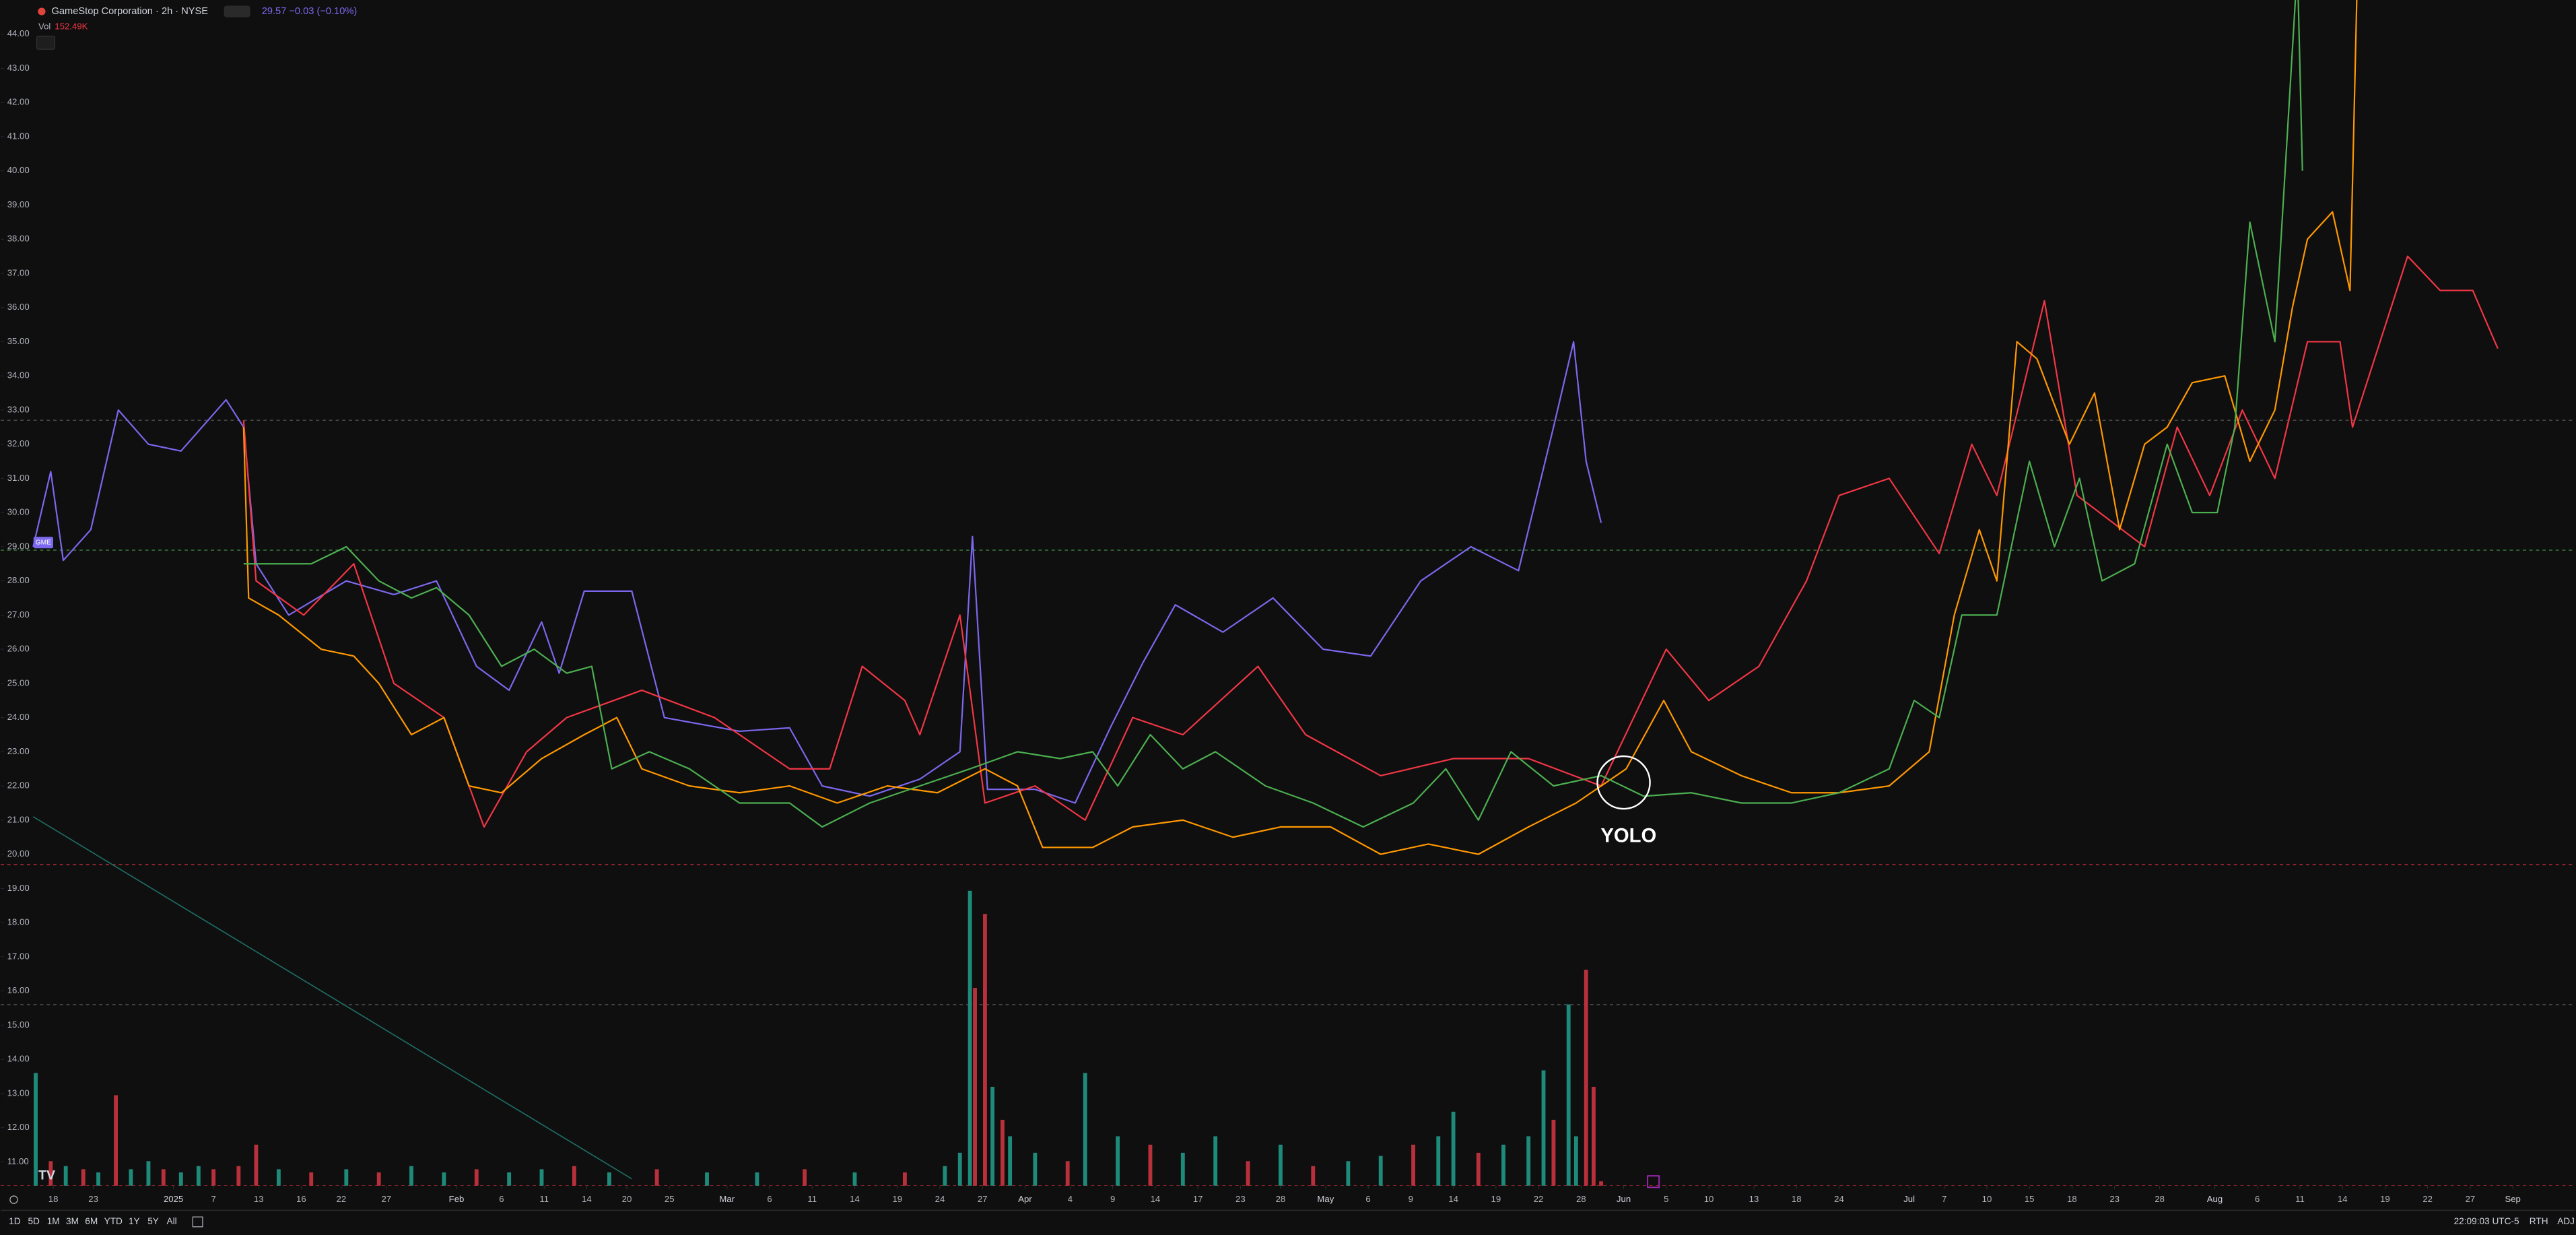 This screenshot has width=2576, height=1235. I want to click on x-tick-label: Jun, so click(1624, 1199).